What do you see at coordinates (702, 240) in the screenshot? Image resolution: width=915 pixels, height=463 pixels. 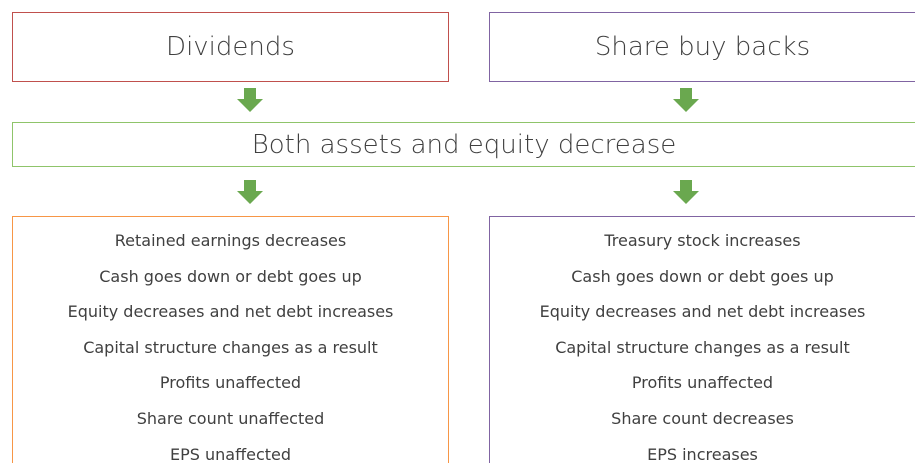 I see `effect-item: Treasury stock increases` at bounding box center [702, 240].